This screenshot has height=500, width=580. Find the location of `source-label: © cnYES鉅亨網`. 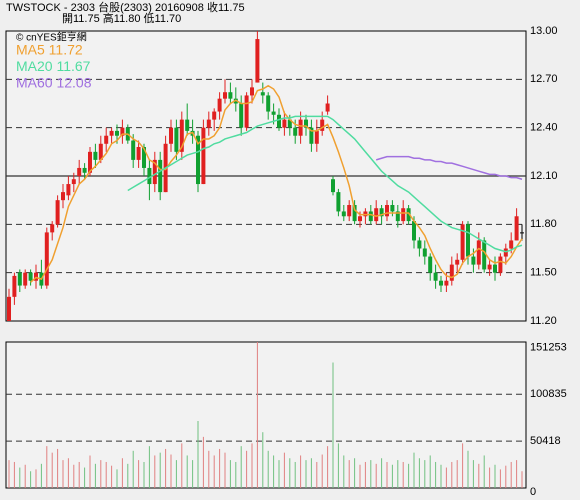

source-label: © cnYES鉅亨網 is located at coordinates (51, 37).